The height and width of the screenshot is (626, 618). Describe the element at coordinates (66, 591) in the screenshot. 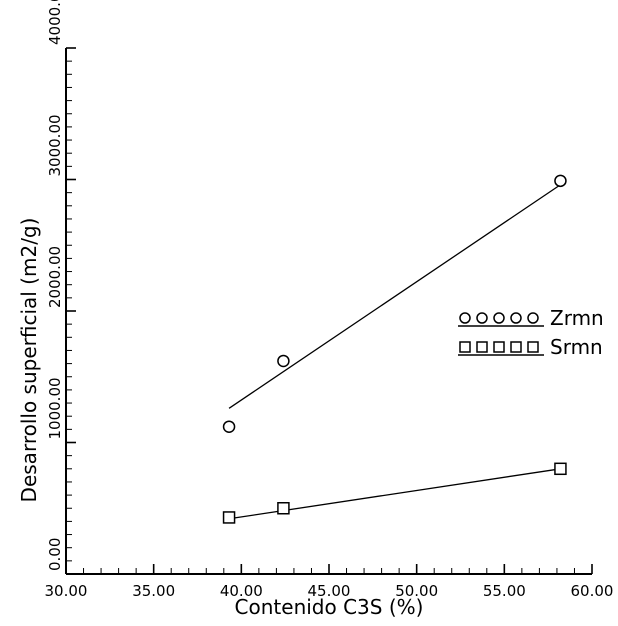

I see `x-tick-label: 30.00` at that location.